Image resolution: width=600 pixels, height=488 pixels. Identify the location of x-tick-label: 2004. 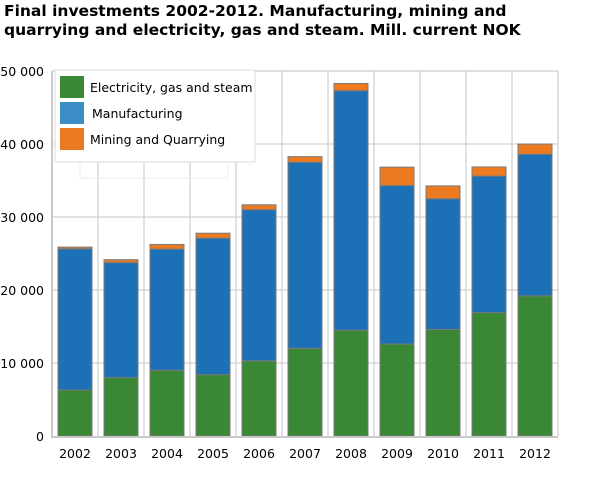
(167, 453).